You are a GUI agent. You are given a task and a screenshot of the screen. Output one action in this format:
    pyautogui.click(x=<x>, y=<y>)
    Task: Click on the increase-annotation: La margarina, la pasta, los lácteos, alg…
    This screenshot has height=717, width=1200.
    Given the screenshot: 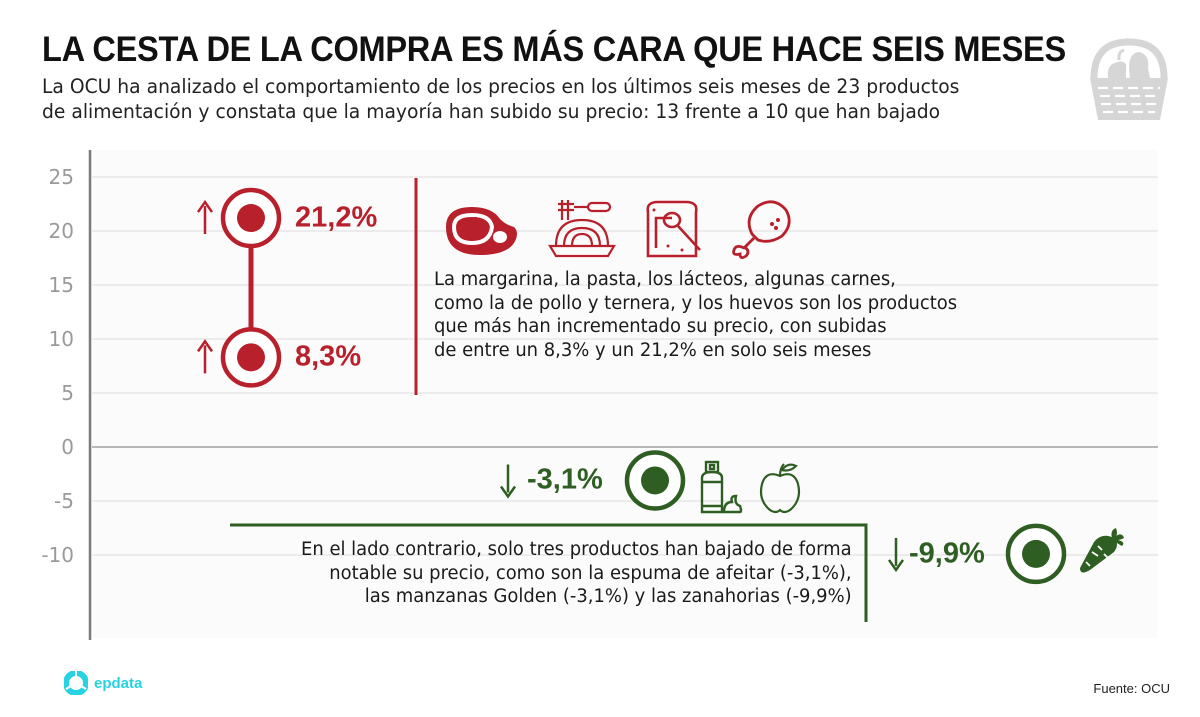 What is the action you would take?
    pyautogui.click(x=695, y=315)
    